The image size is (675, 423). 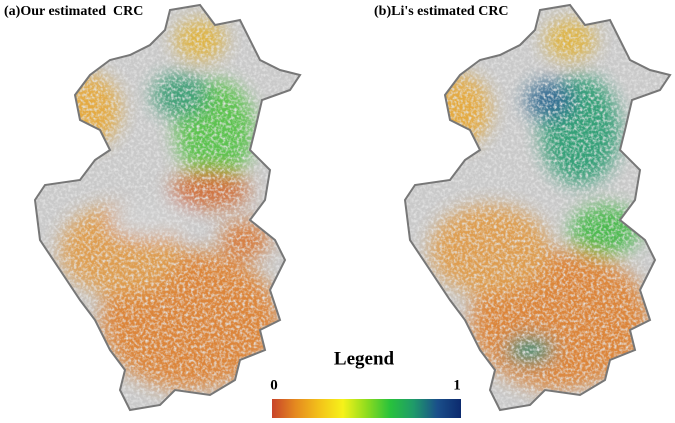 What do you see at coordinates (73, 11) in the screenshot?
I see `panel-title: (a)Our estimated CRC` at bounding box center [73, 11].